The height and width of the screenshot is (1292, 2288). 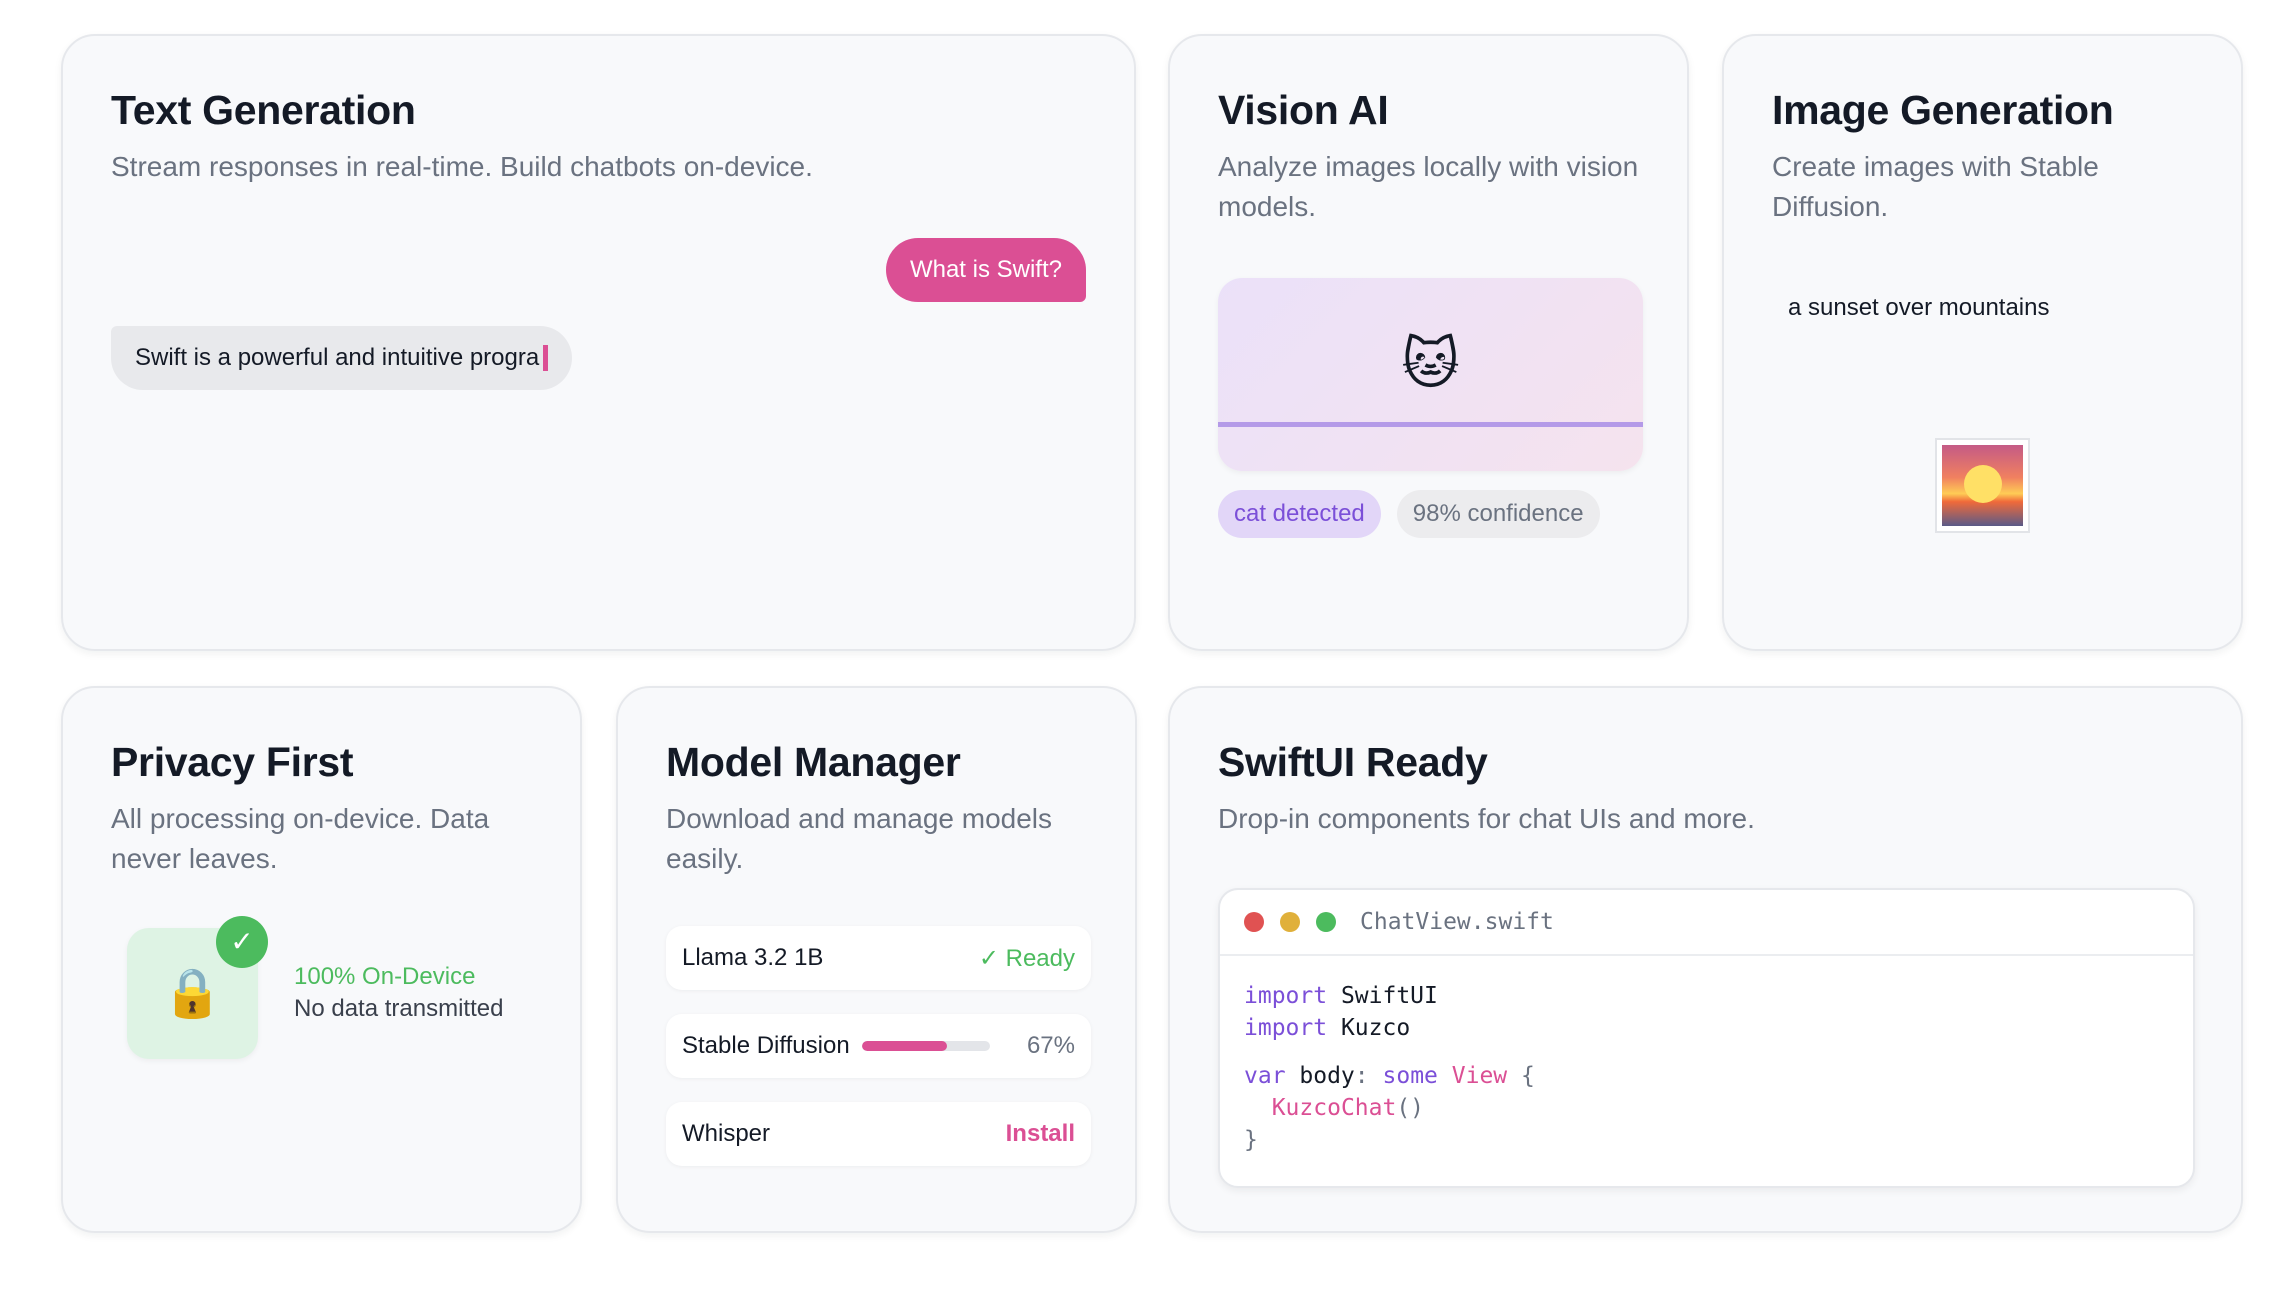 What do you see at coordinates (1919, 307) in the screenshot?
I see `prompt-text: a sunset over mountains` at bounding box center [1919, 307].